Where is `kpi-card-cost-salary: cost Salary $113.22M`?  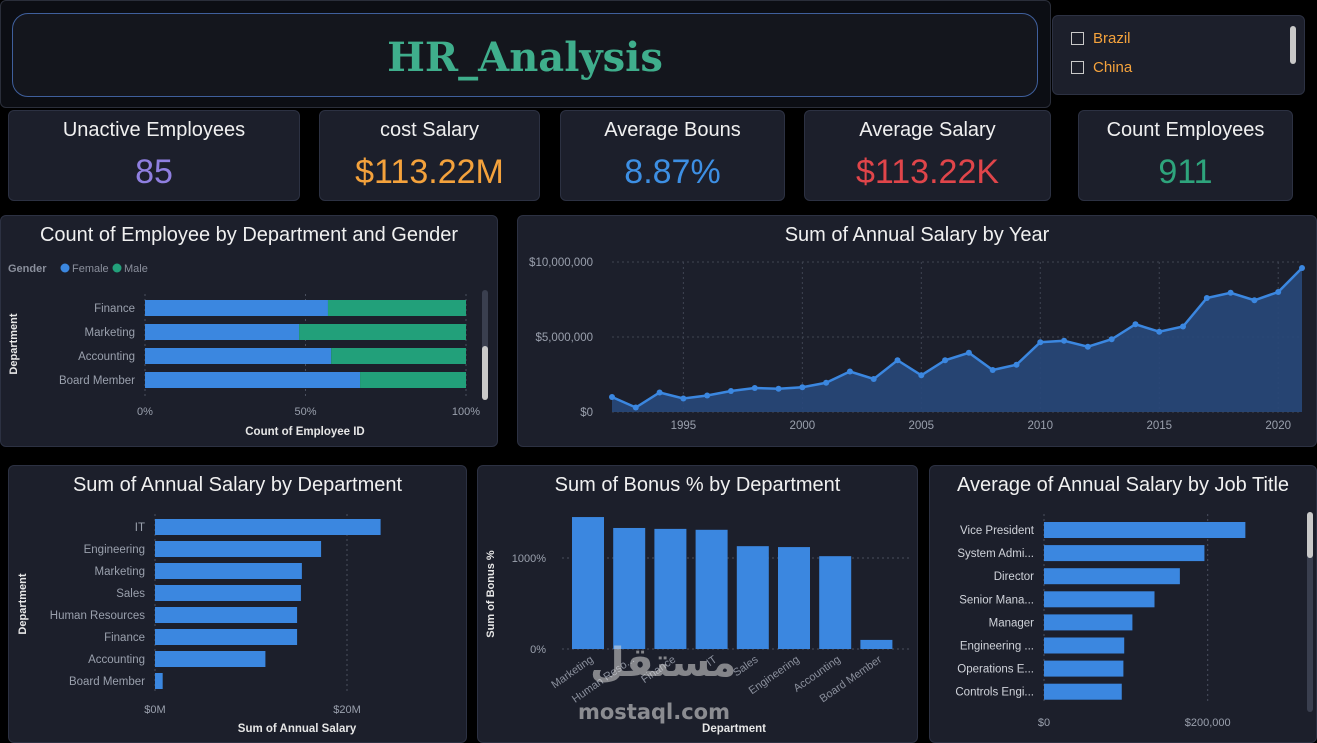 kpi-card-cost-salary: cost Salary $113.22M is located at coordinates (429, 155).